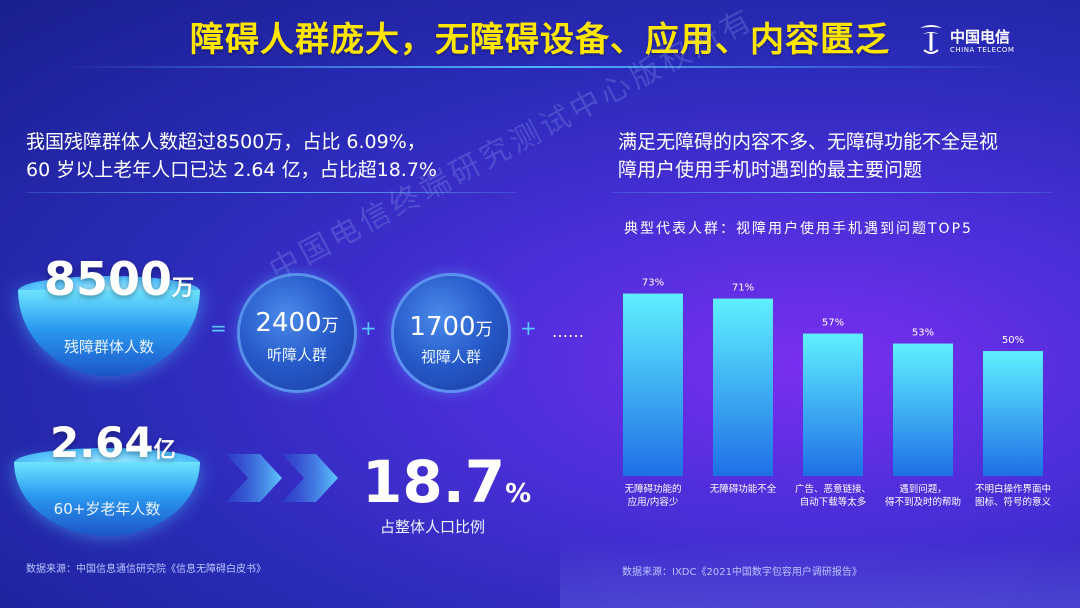  Describe the element at coordinates (1013, 489) in the screenshot. I see `category-label-5-line-1: 不明白操作界面中` at that location.